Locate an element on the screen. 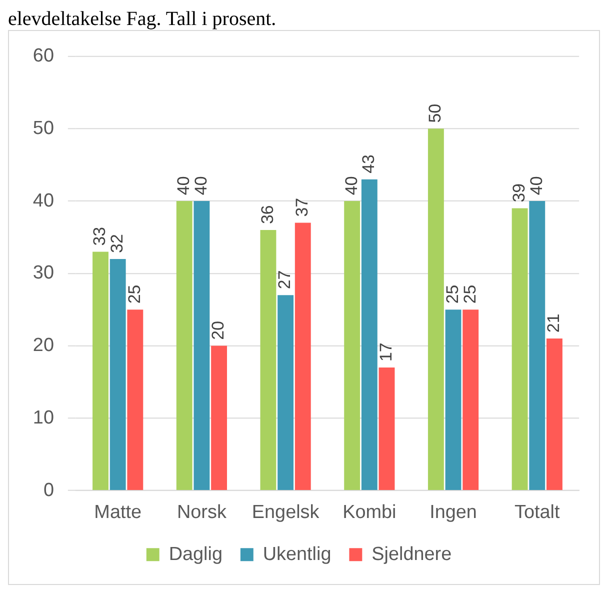 This screenshot has width=608, height=595. x-tick-label: Kombi is located at coordinates (369, 513).